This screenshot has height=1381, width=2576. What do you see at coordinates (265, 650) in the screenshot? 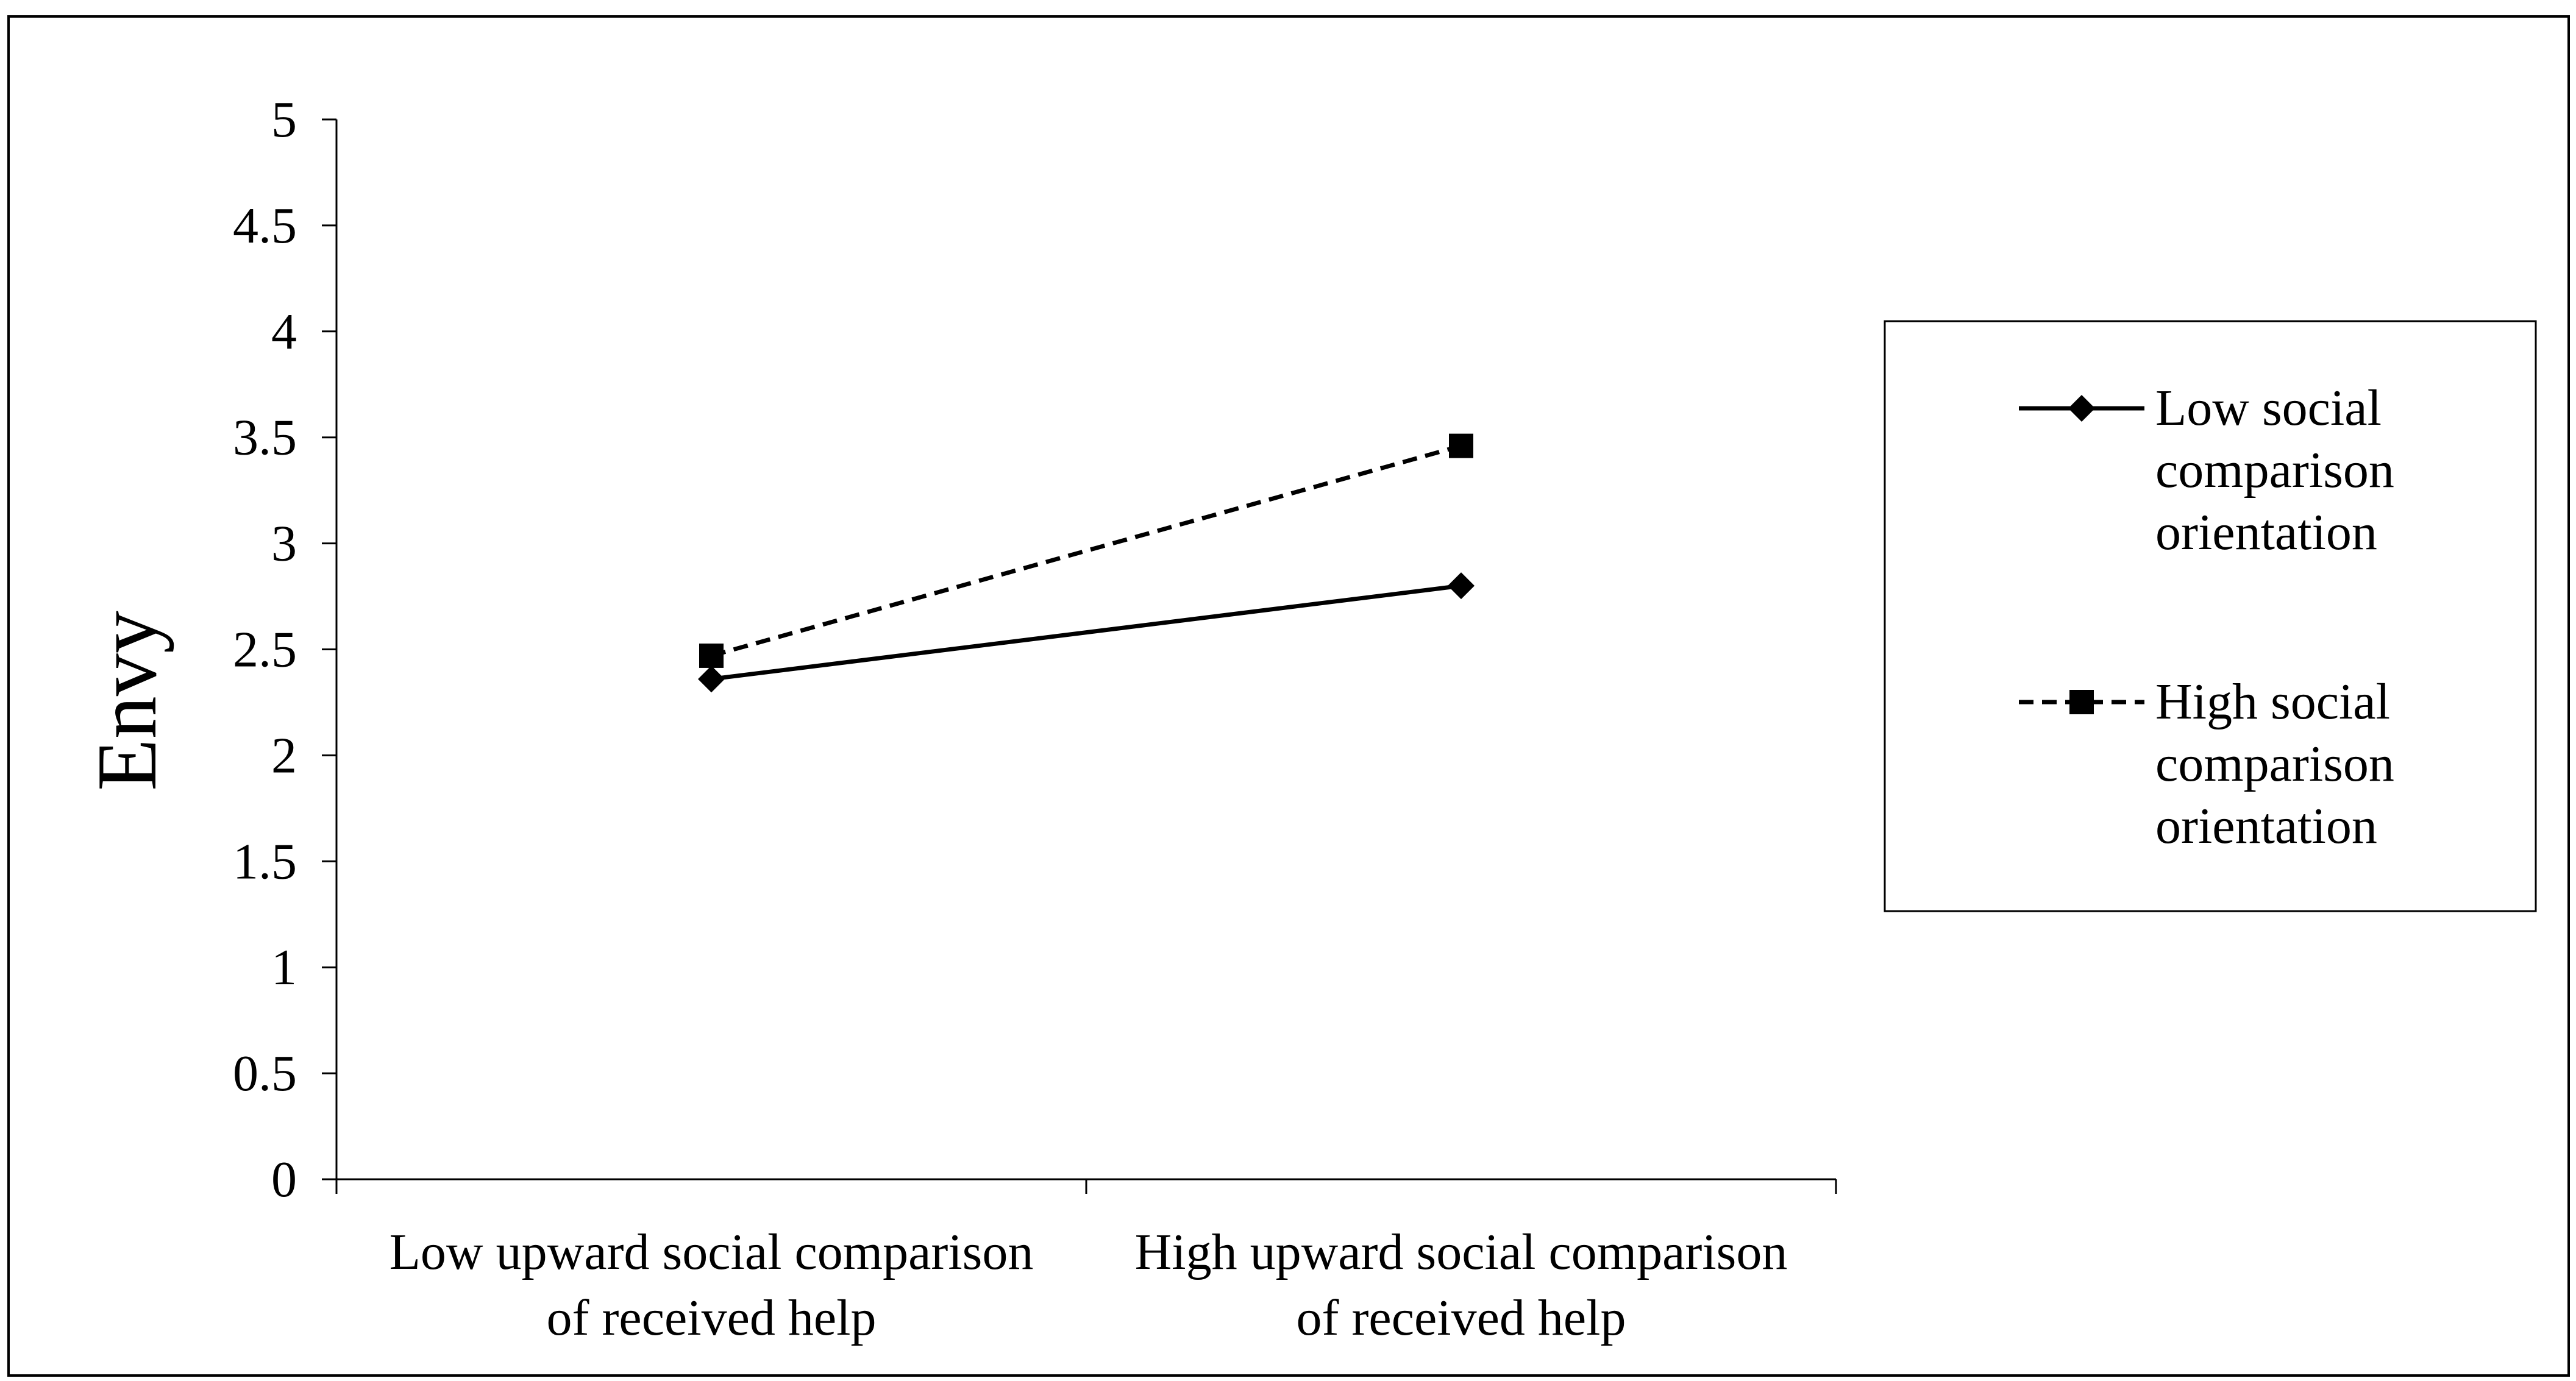
I see `y-tick-label: 2.5` at bounding box center [265, 650].